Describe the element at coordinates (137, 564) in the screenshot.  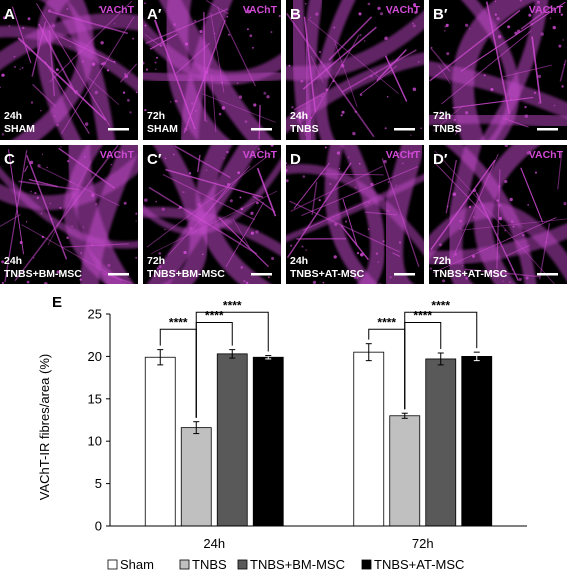
I see `legend-label: Sham` at that location.